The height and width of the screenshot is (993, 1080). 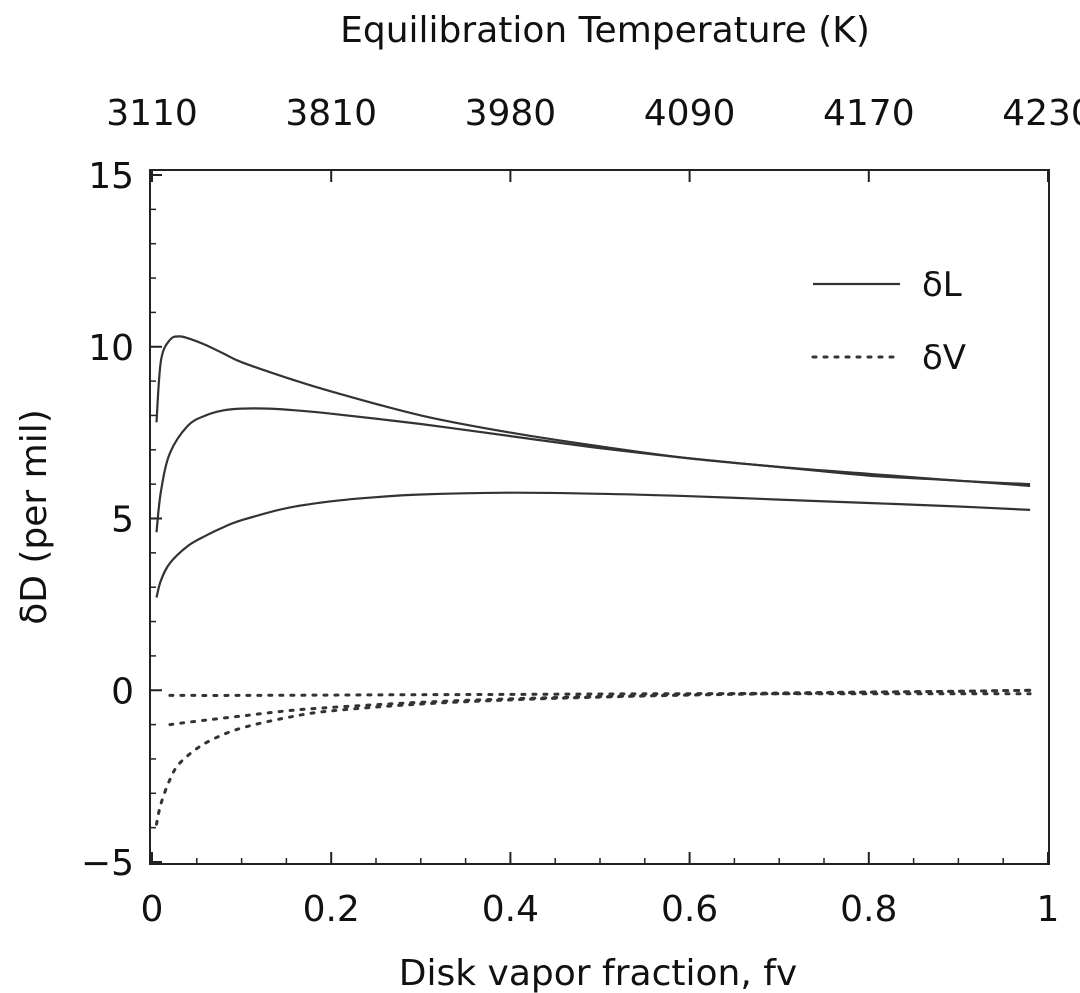 What do you see at coordinates (944, 358) in the screenshot?
I see `legend-label-dv: δV` at bounding box center [944, 358].